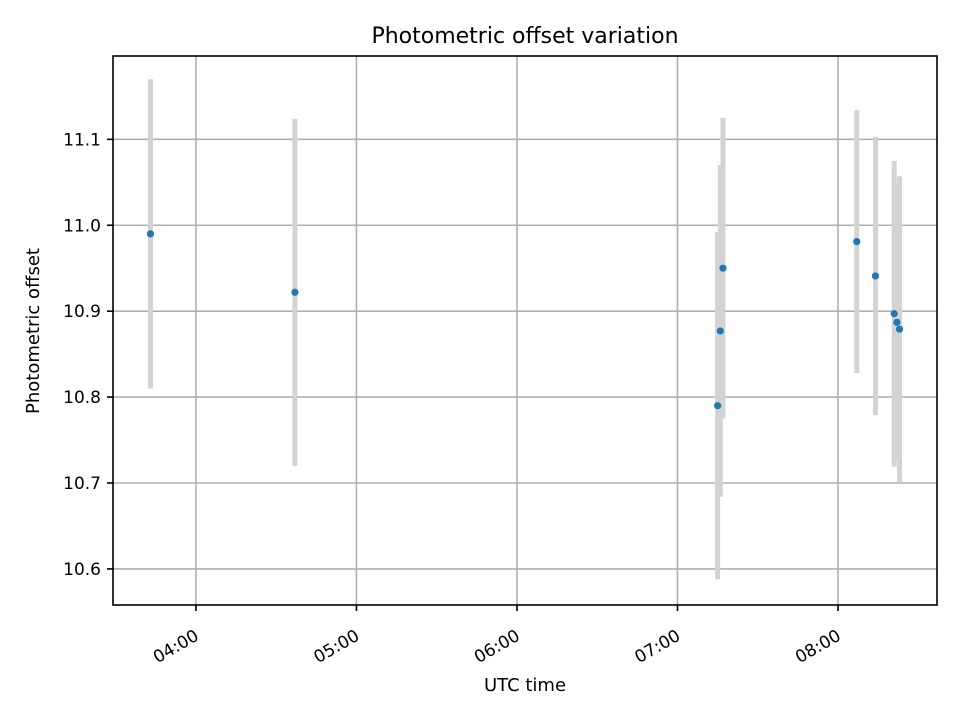 The width and height of the screenshot is (960, 720). What do you see at coordinates (337, 647) in the screenshot?
I see `x-tick-label: 05:00` at bounding box center [337, 647].